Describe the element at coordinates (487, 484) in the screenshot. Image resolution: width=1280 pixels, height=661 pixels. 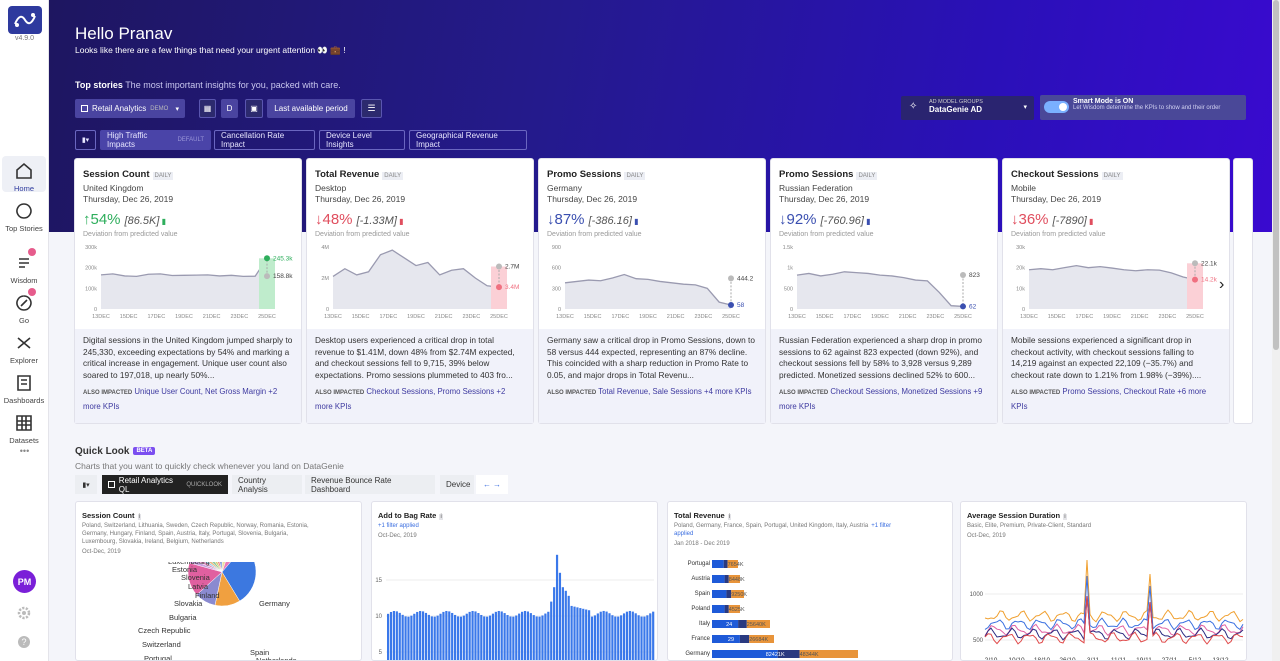
I see `arrow-left-icon: ←` at that location.